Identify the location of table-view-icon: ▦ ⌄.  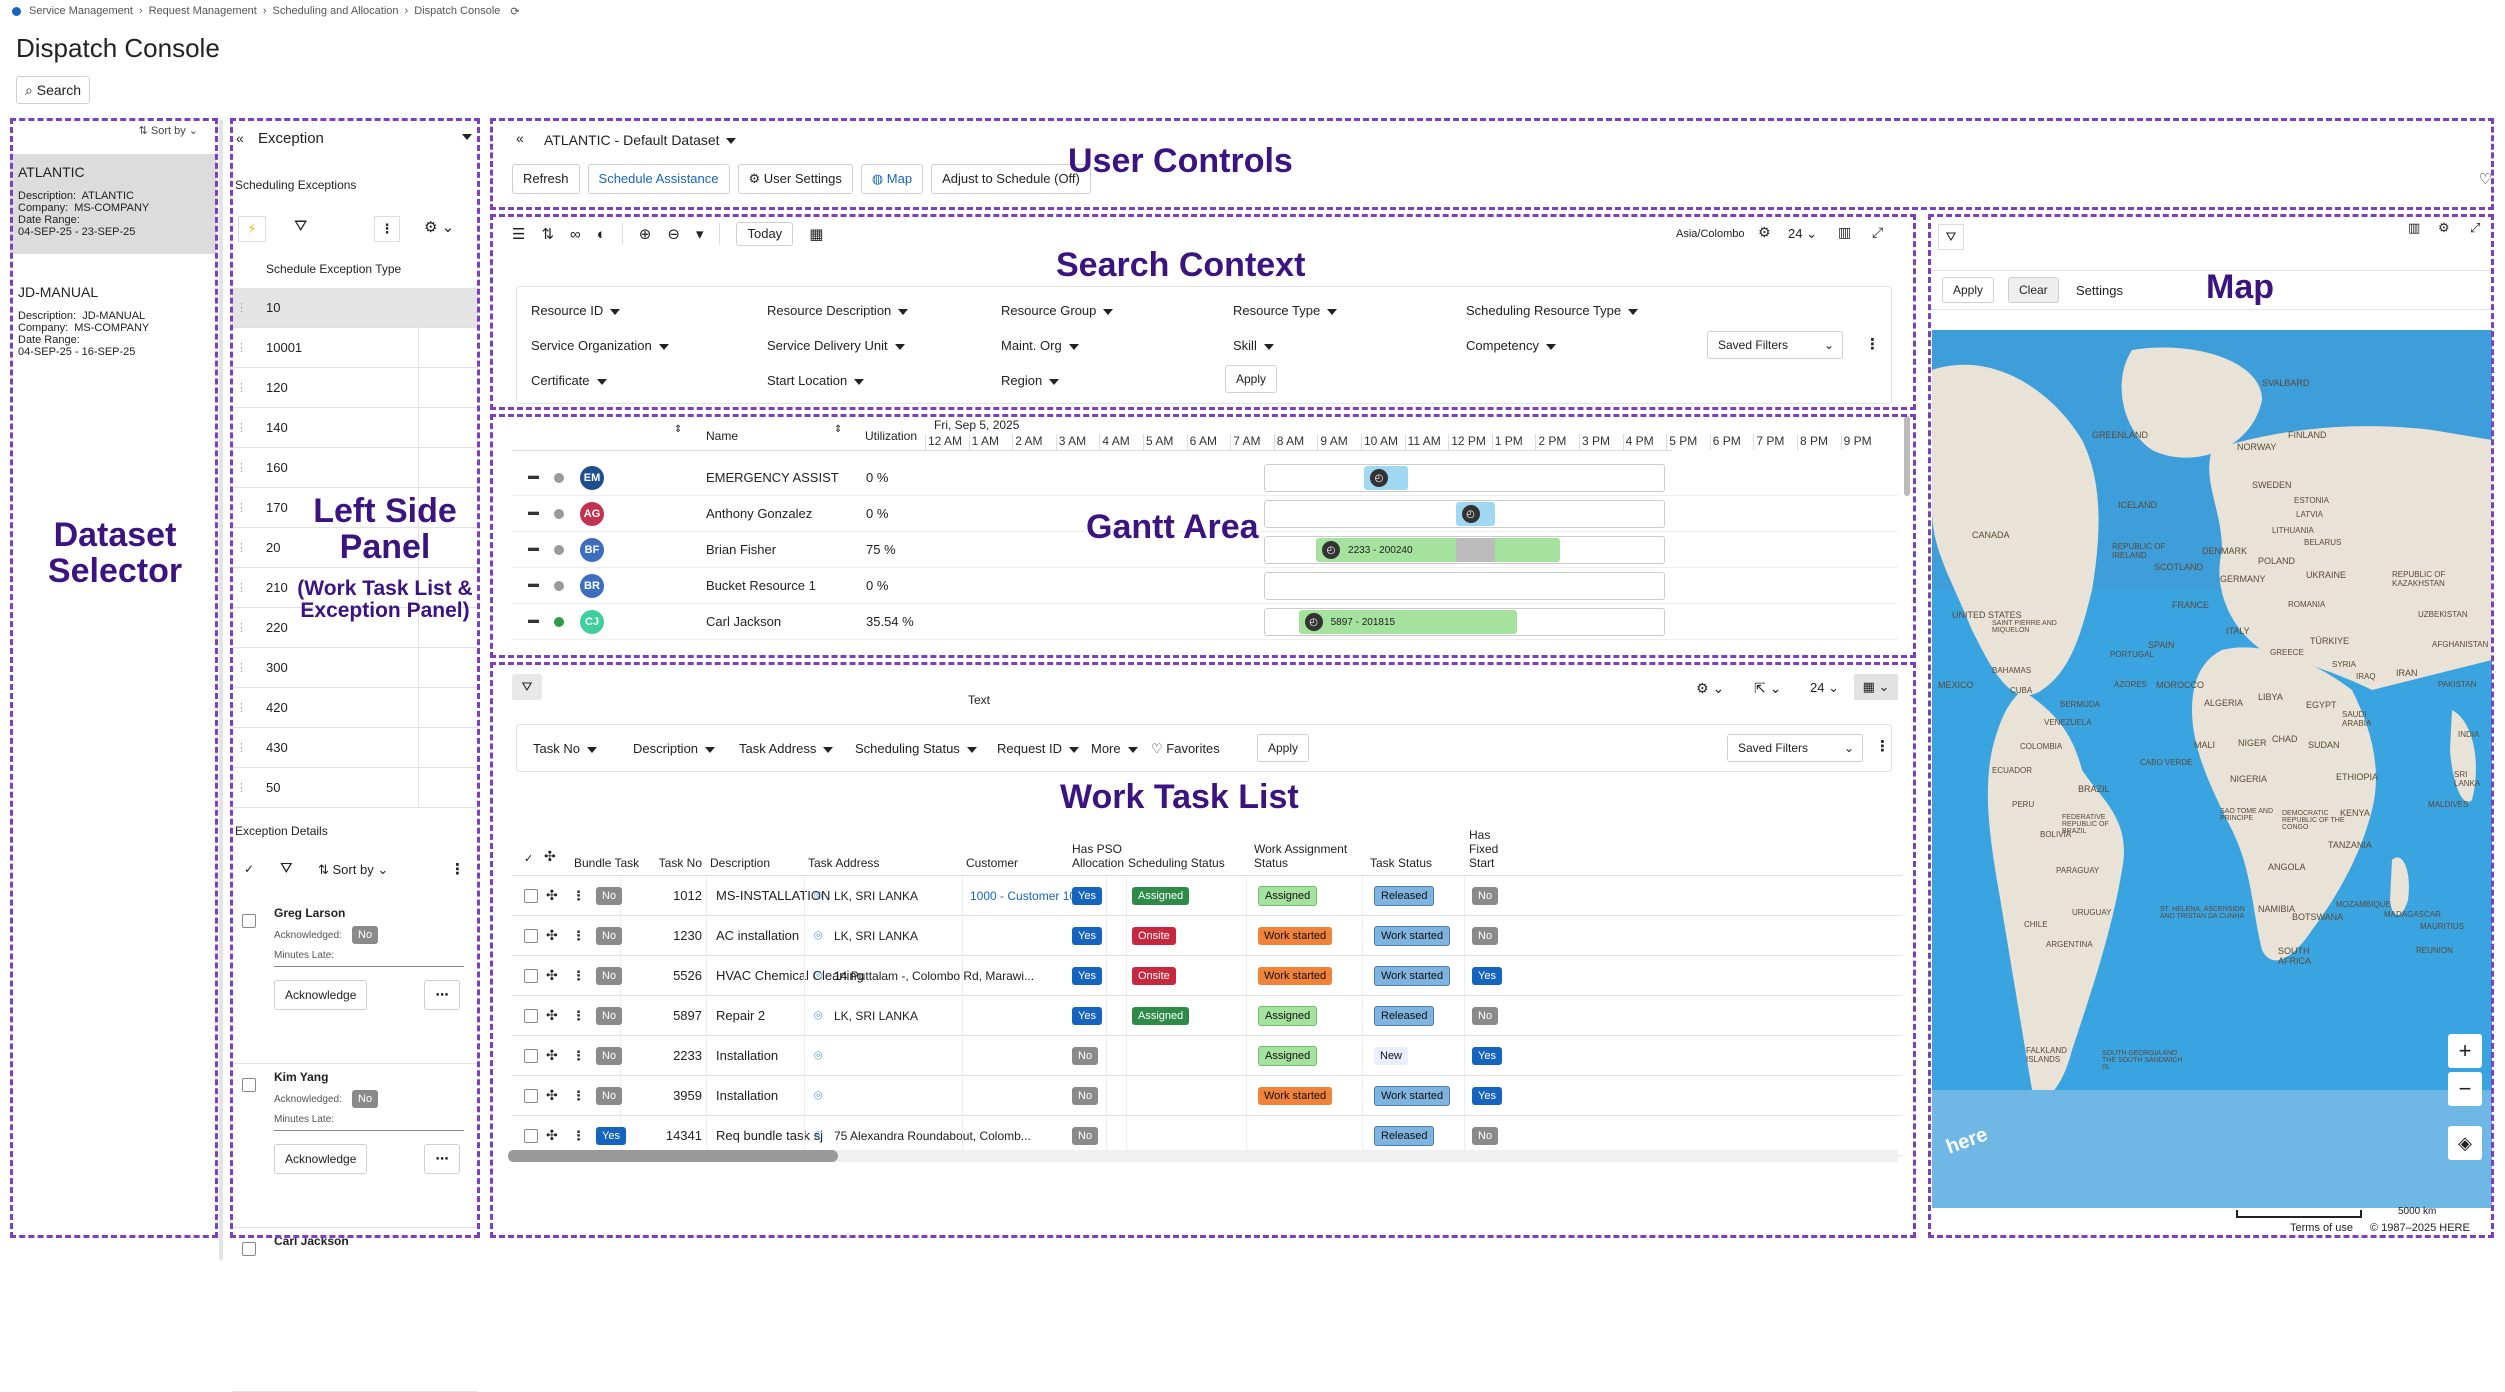
(1876, 687).